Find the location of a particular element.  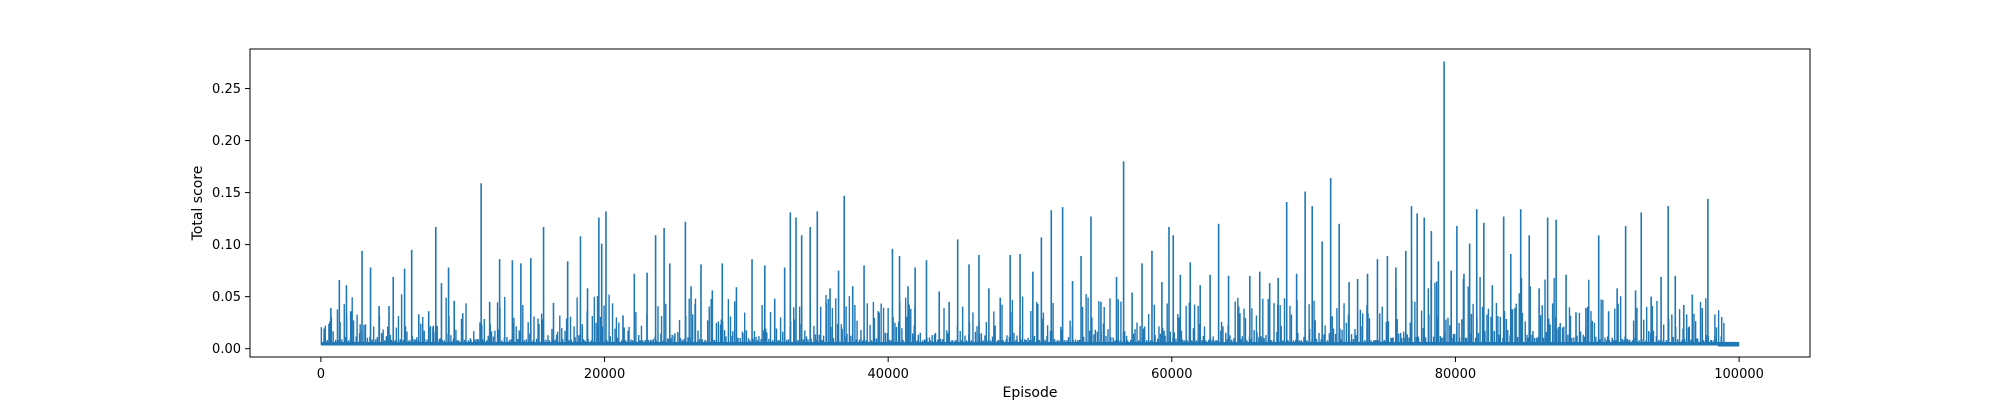

y-tick-label: 0.25 is located at coordinates (226, 89).